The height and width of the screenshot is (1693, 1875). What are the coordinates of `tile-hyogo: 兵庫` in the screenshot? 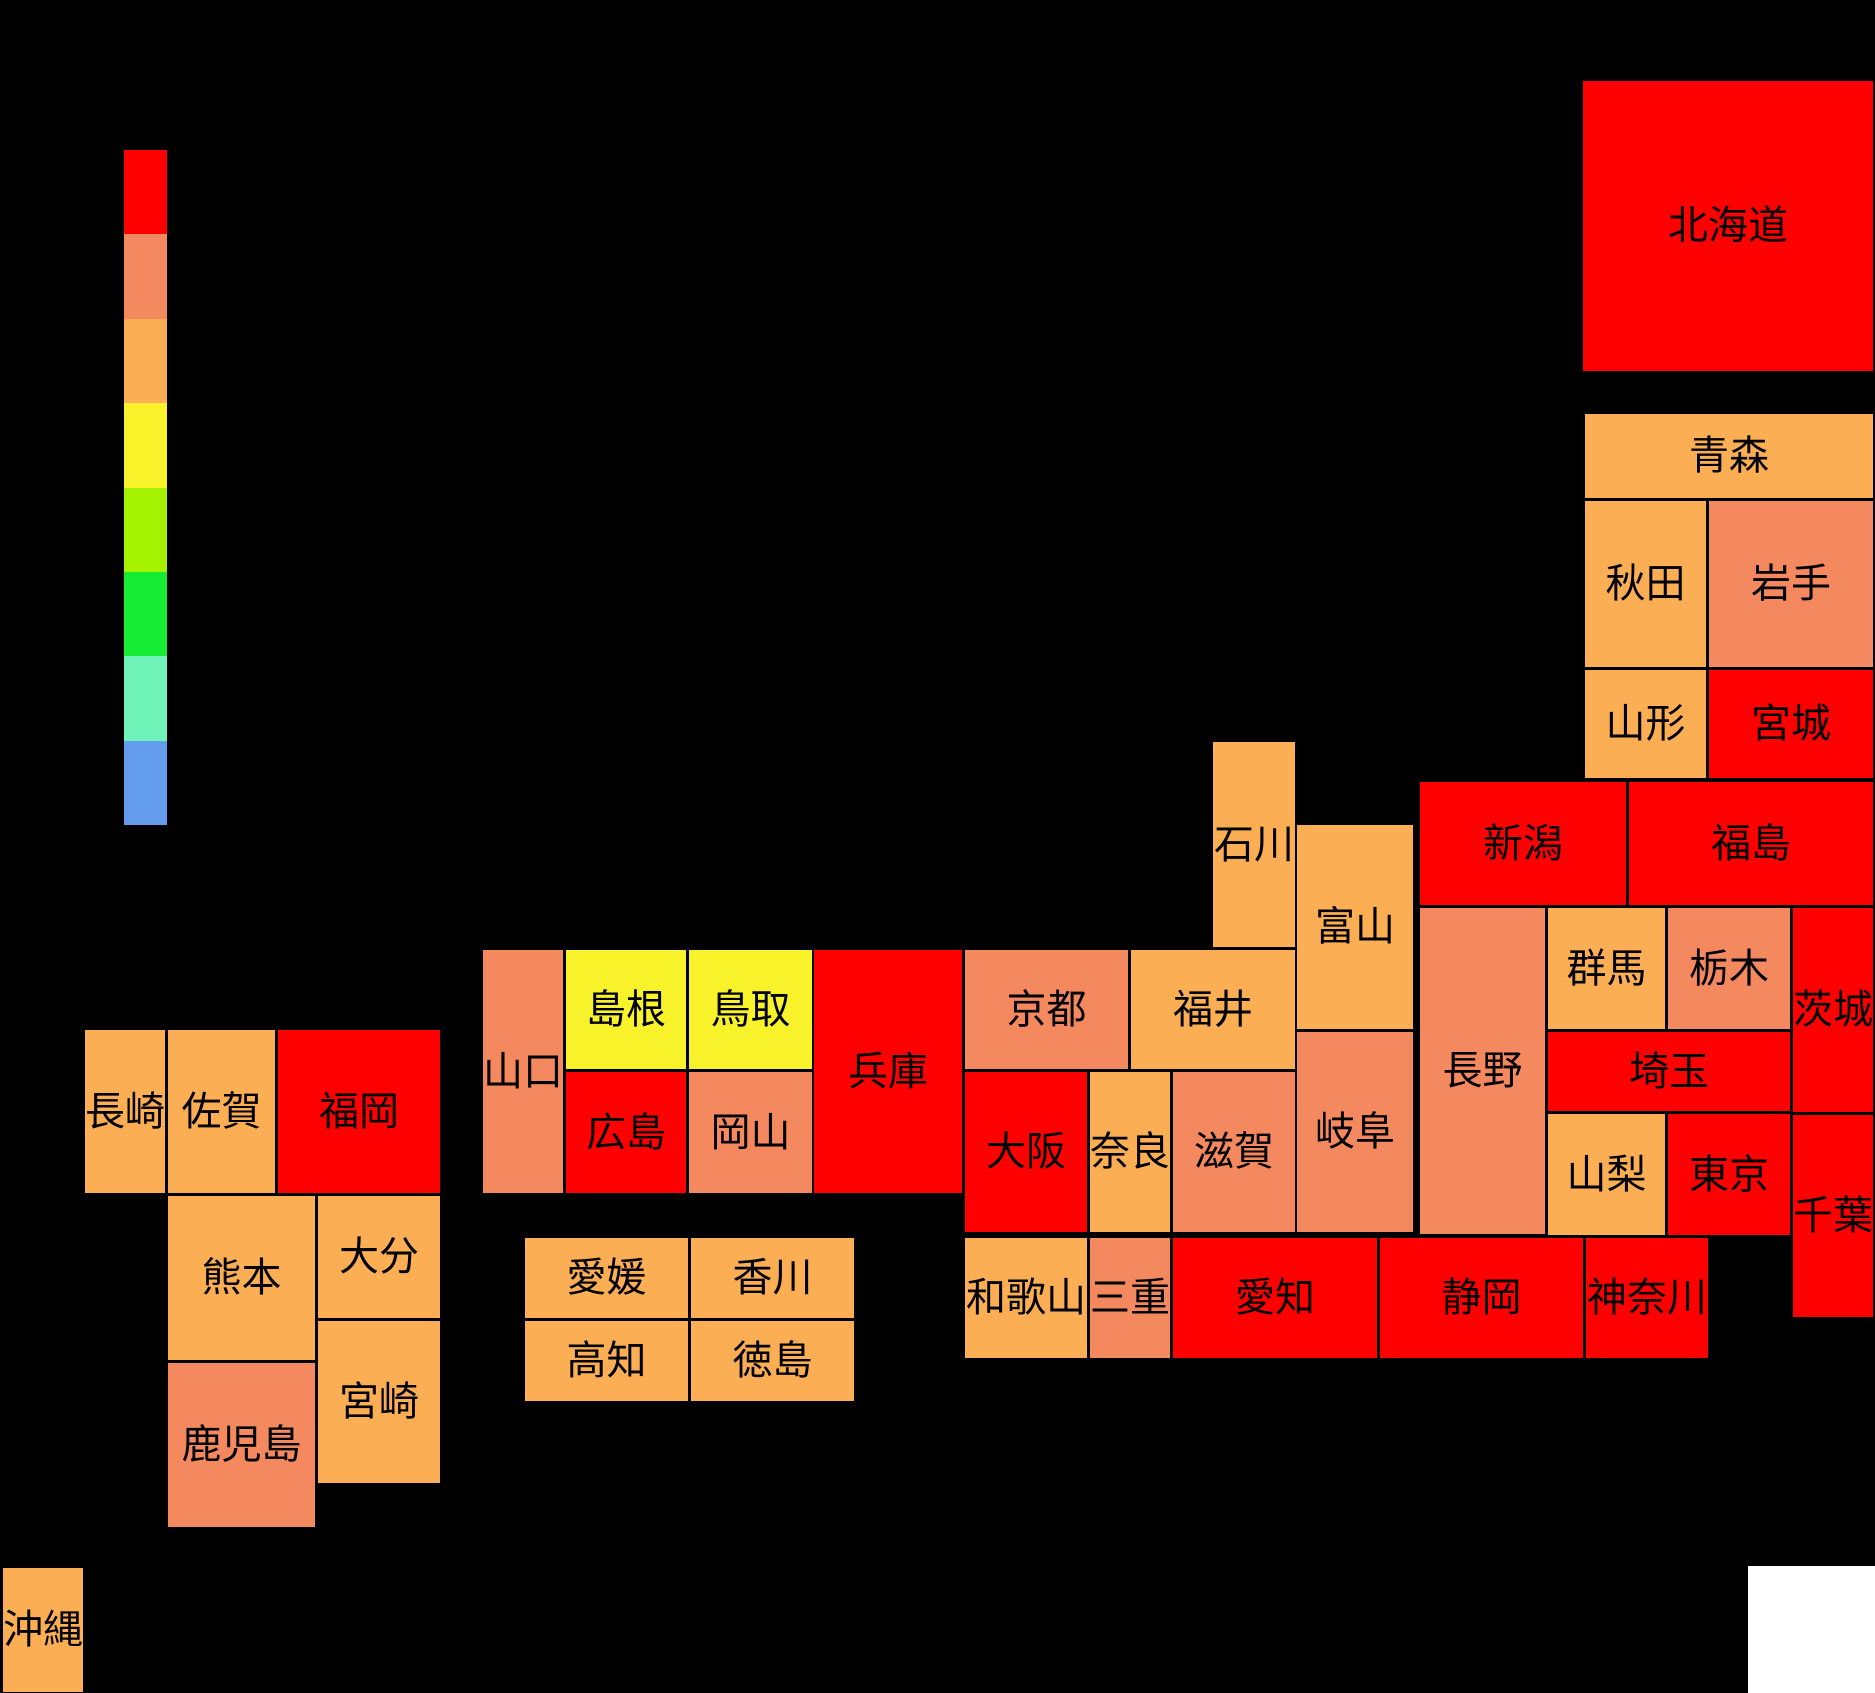 It's located at (888, 1071).